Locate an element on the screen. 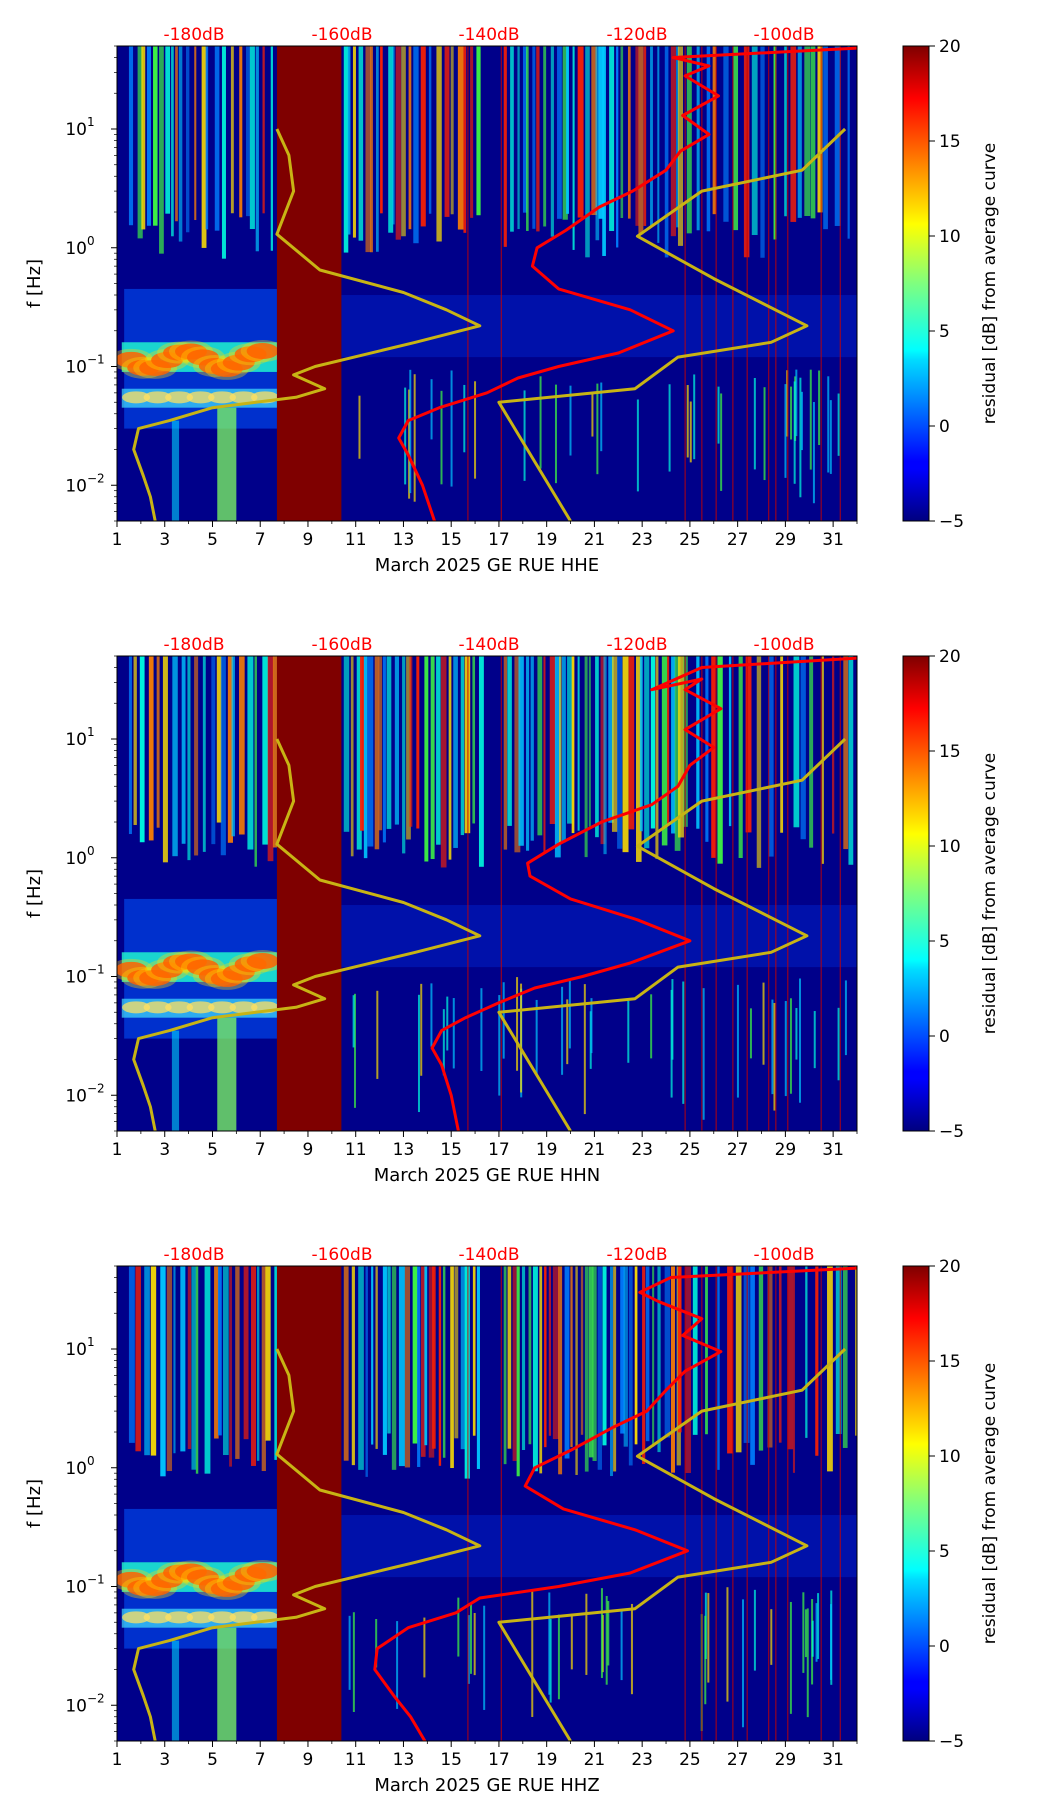 This screenshot has height=1806, width=1052. y-axis-label: f [Hz] is located at coordinates (34, 283).